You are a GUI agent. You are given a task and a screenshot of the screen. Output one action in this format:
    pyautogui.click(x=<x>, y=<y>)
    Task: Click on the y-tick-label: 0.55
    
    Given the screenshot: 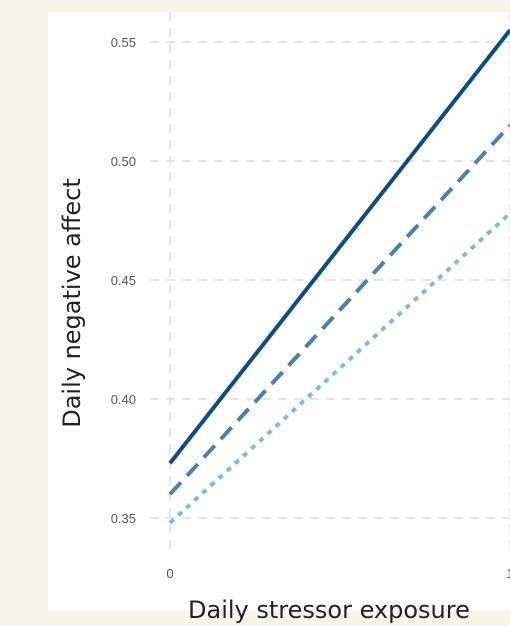 What is the action you would take?
    pyautogui.click(x=123, y=42)
    